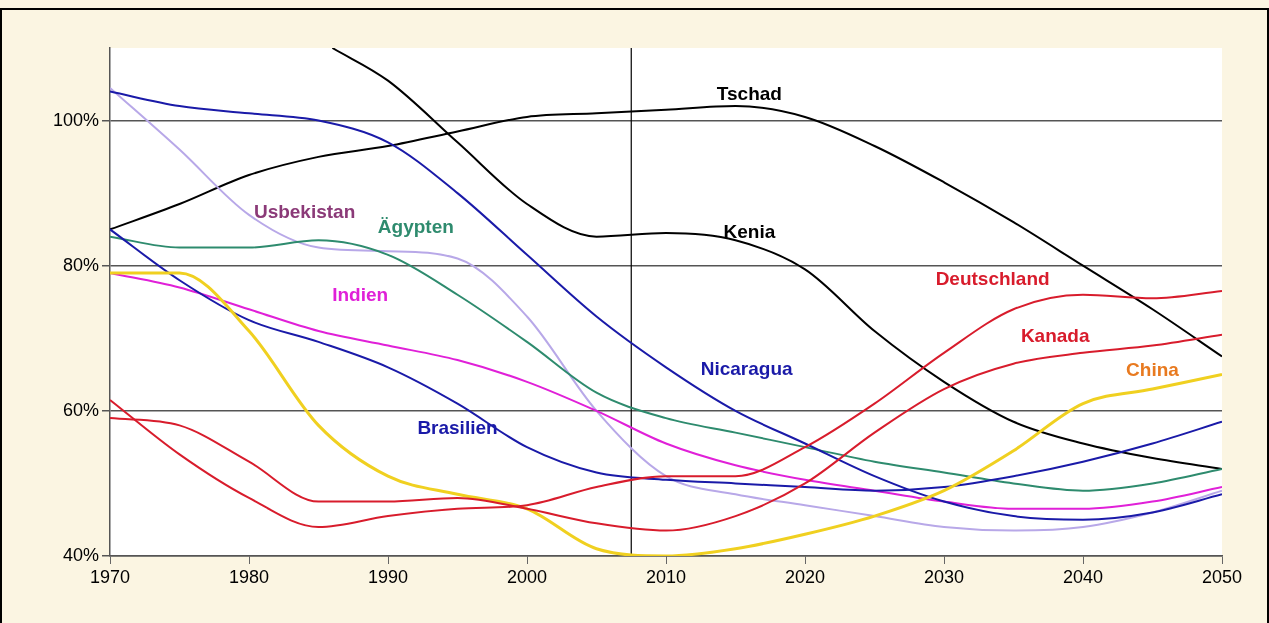 This screenshot has height=623, width=1269. I want to click on series-label: Indien, so click(360, 295).